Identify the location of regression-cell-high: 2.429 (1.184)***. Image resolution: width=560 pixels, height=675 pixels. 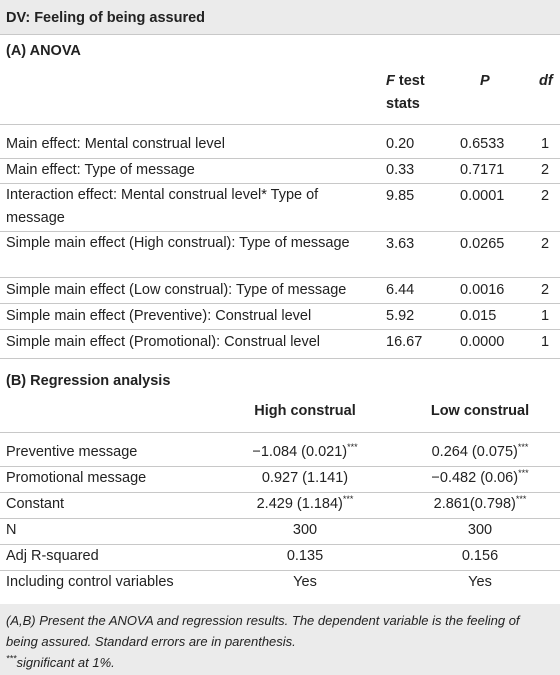
(305, 503).